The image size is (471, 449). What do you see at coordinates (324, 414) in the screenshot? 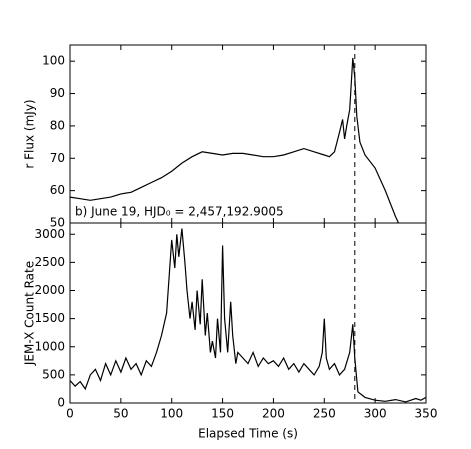
I see `x-tick-label: 250` at bounding box center [324, 414].